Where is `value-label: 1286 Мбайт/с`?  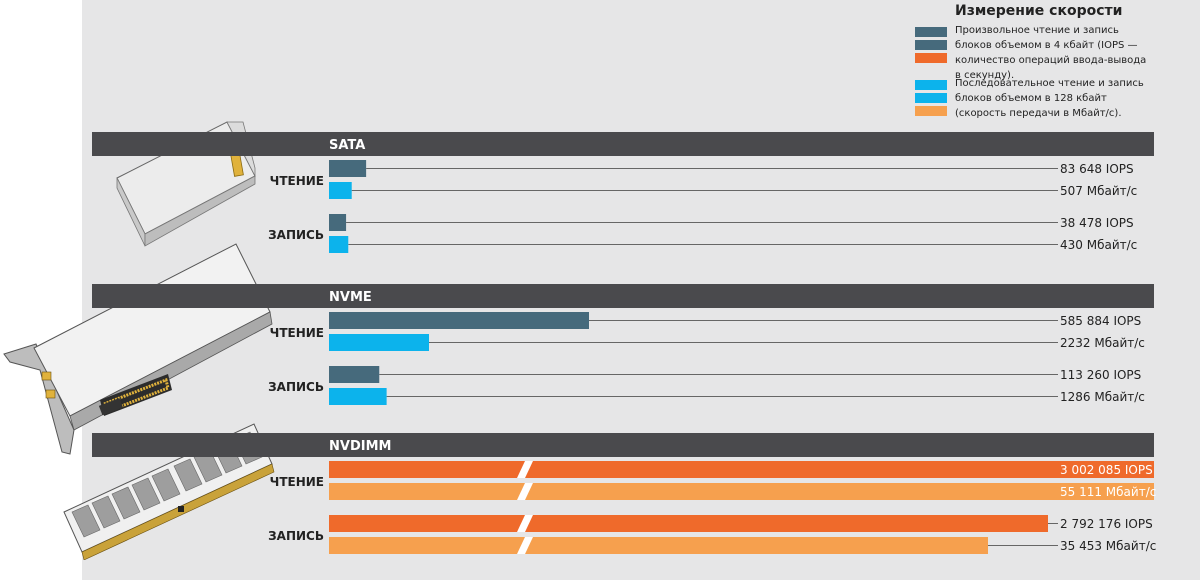
value-label: 1286 Мбайт/с is located at coordinates (1102, 397).